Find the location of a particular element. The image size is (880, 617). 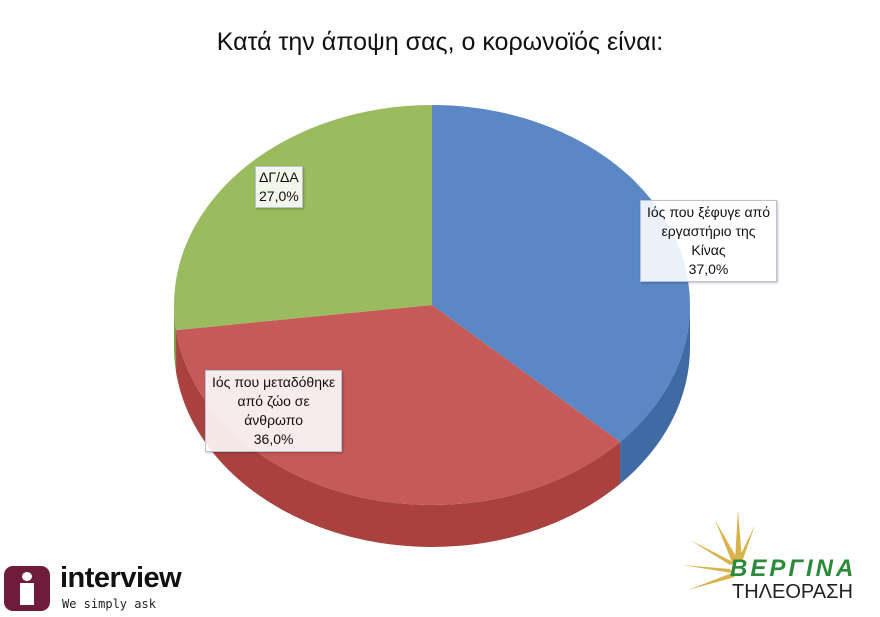

label-value: 36,0% is located at coordinates (273, 439).